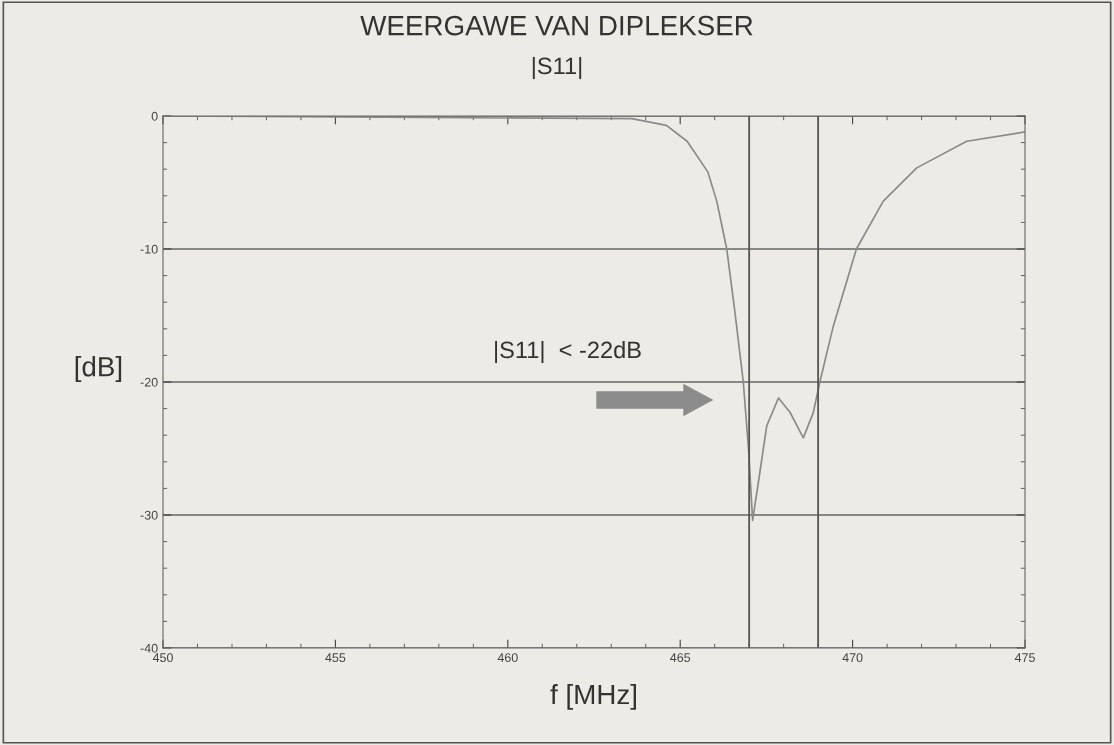  Describe the element at coordinates (98, 369) in the screenshot. I see `y-axis-title: [dB]` at that location.